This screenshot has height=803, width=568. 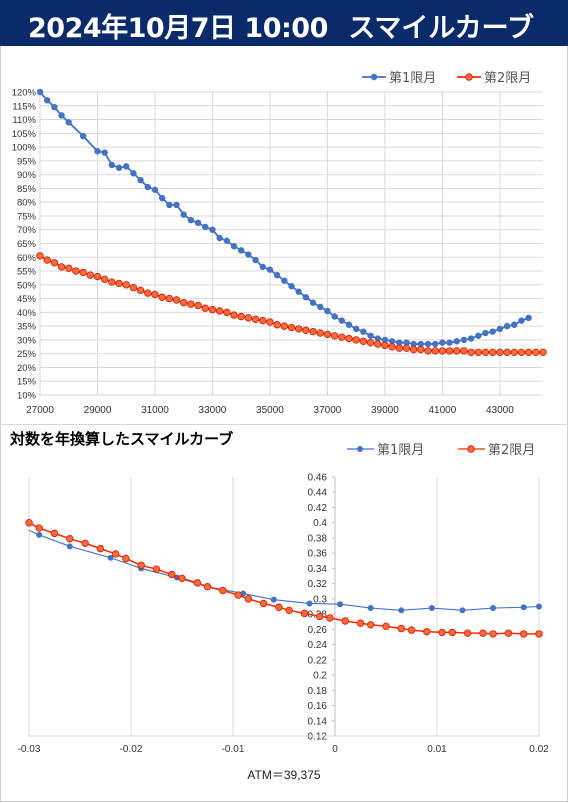 I want to click on chart1-y-tick-label: 45%, so click(x=27, y=299).